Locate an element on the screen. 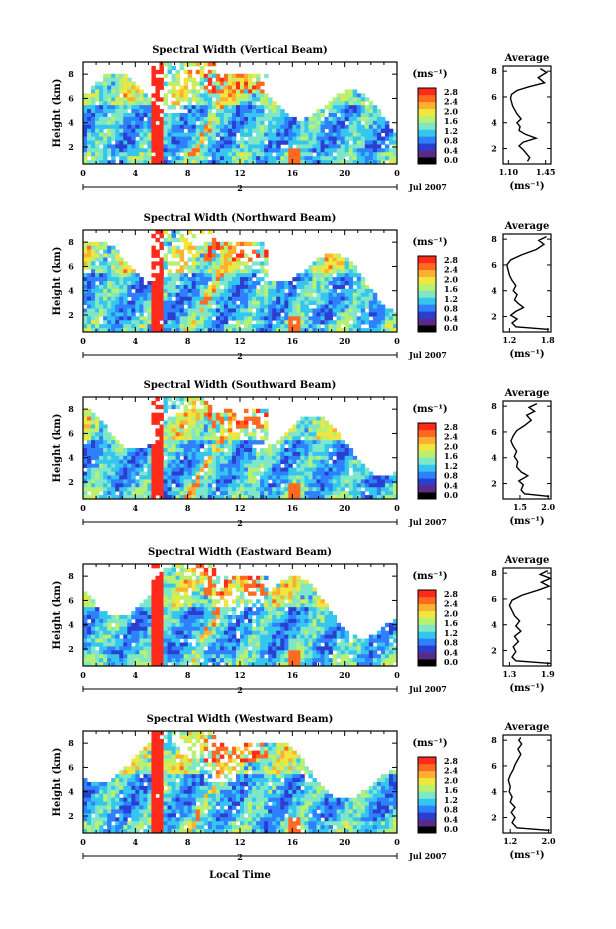 Image resolution: width=616 pixels, height=929 pixels. heatmap-field is located at coordinates (240, 448).